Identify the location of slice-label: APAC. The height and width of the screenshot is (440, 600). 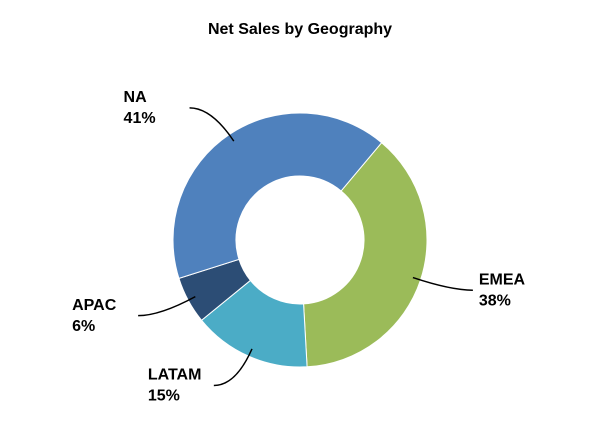
(94, 305).